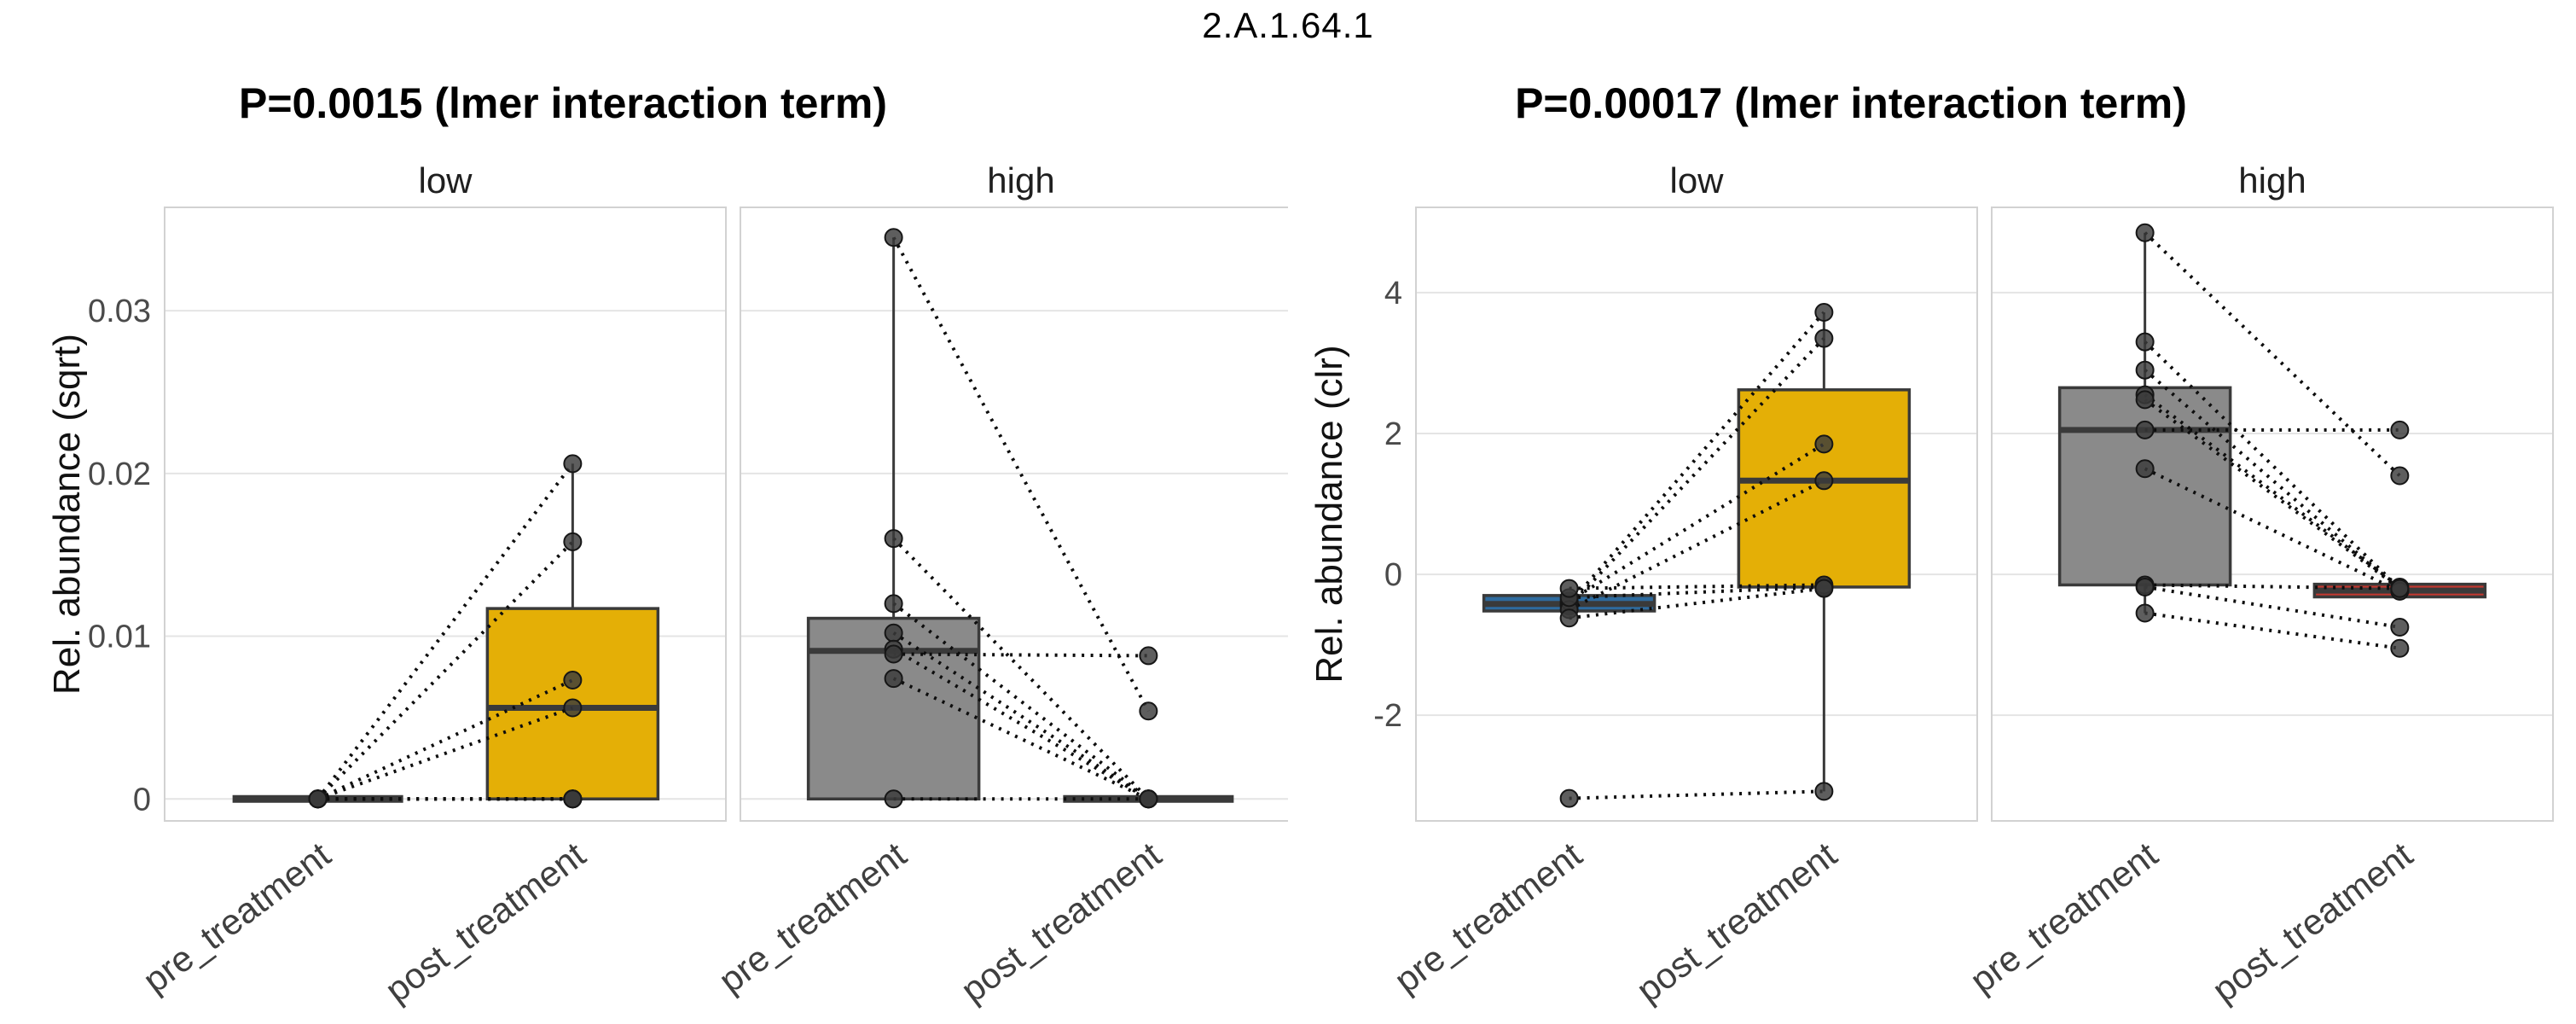 This screenshot has height=1024, width=2576. I want to click on chart-title: P=0.00017 (lmer interaction term), so click(1851, 103).